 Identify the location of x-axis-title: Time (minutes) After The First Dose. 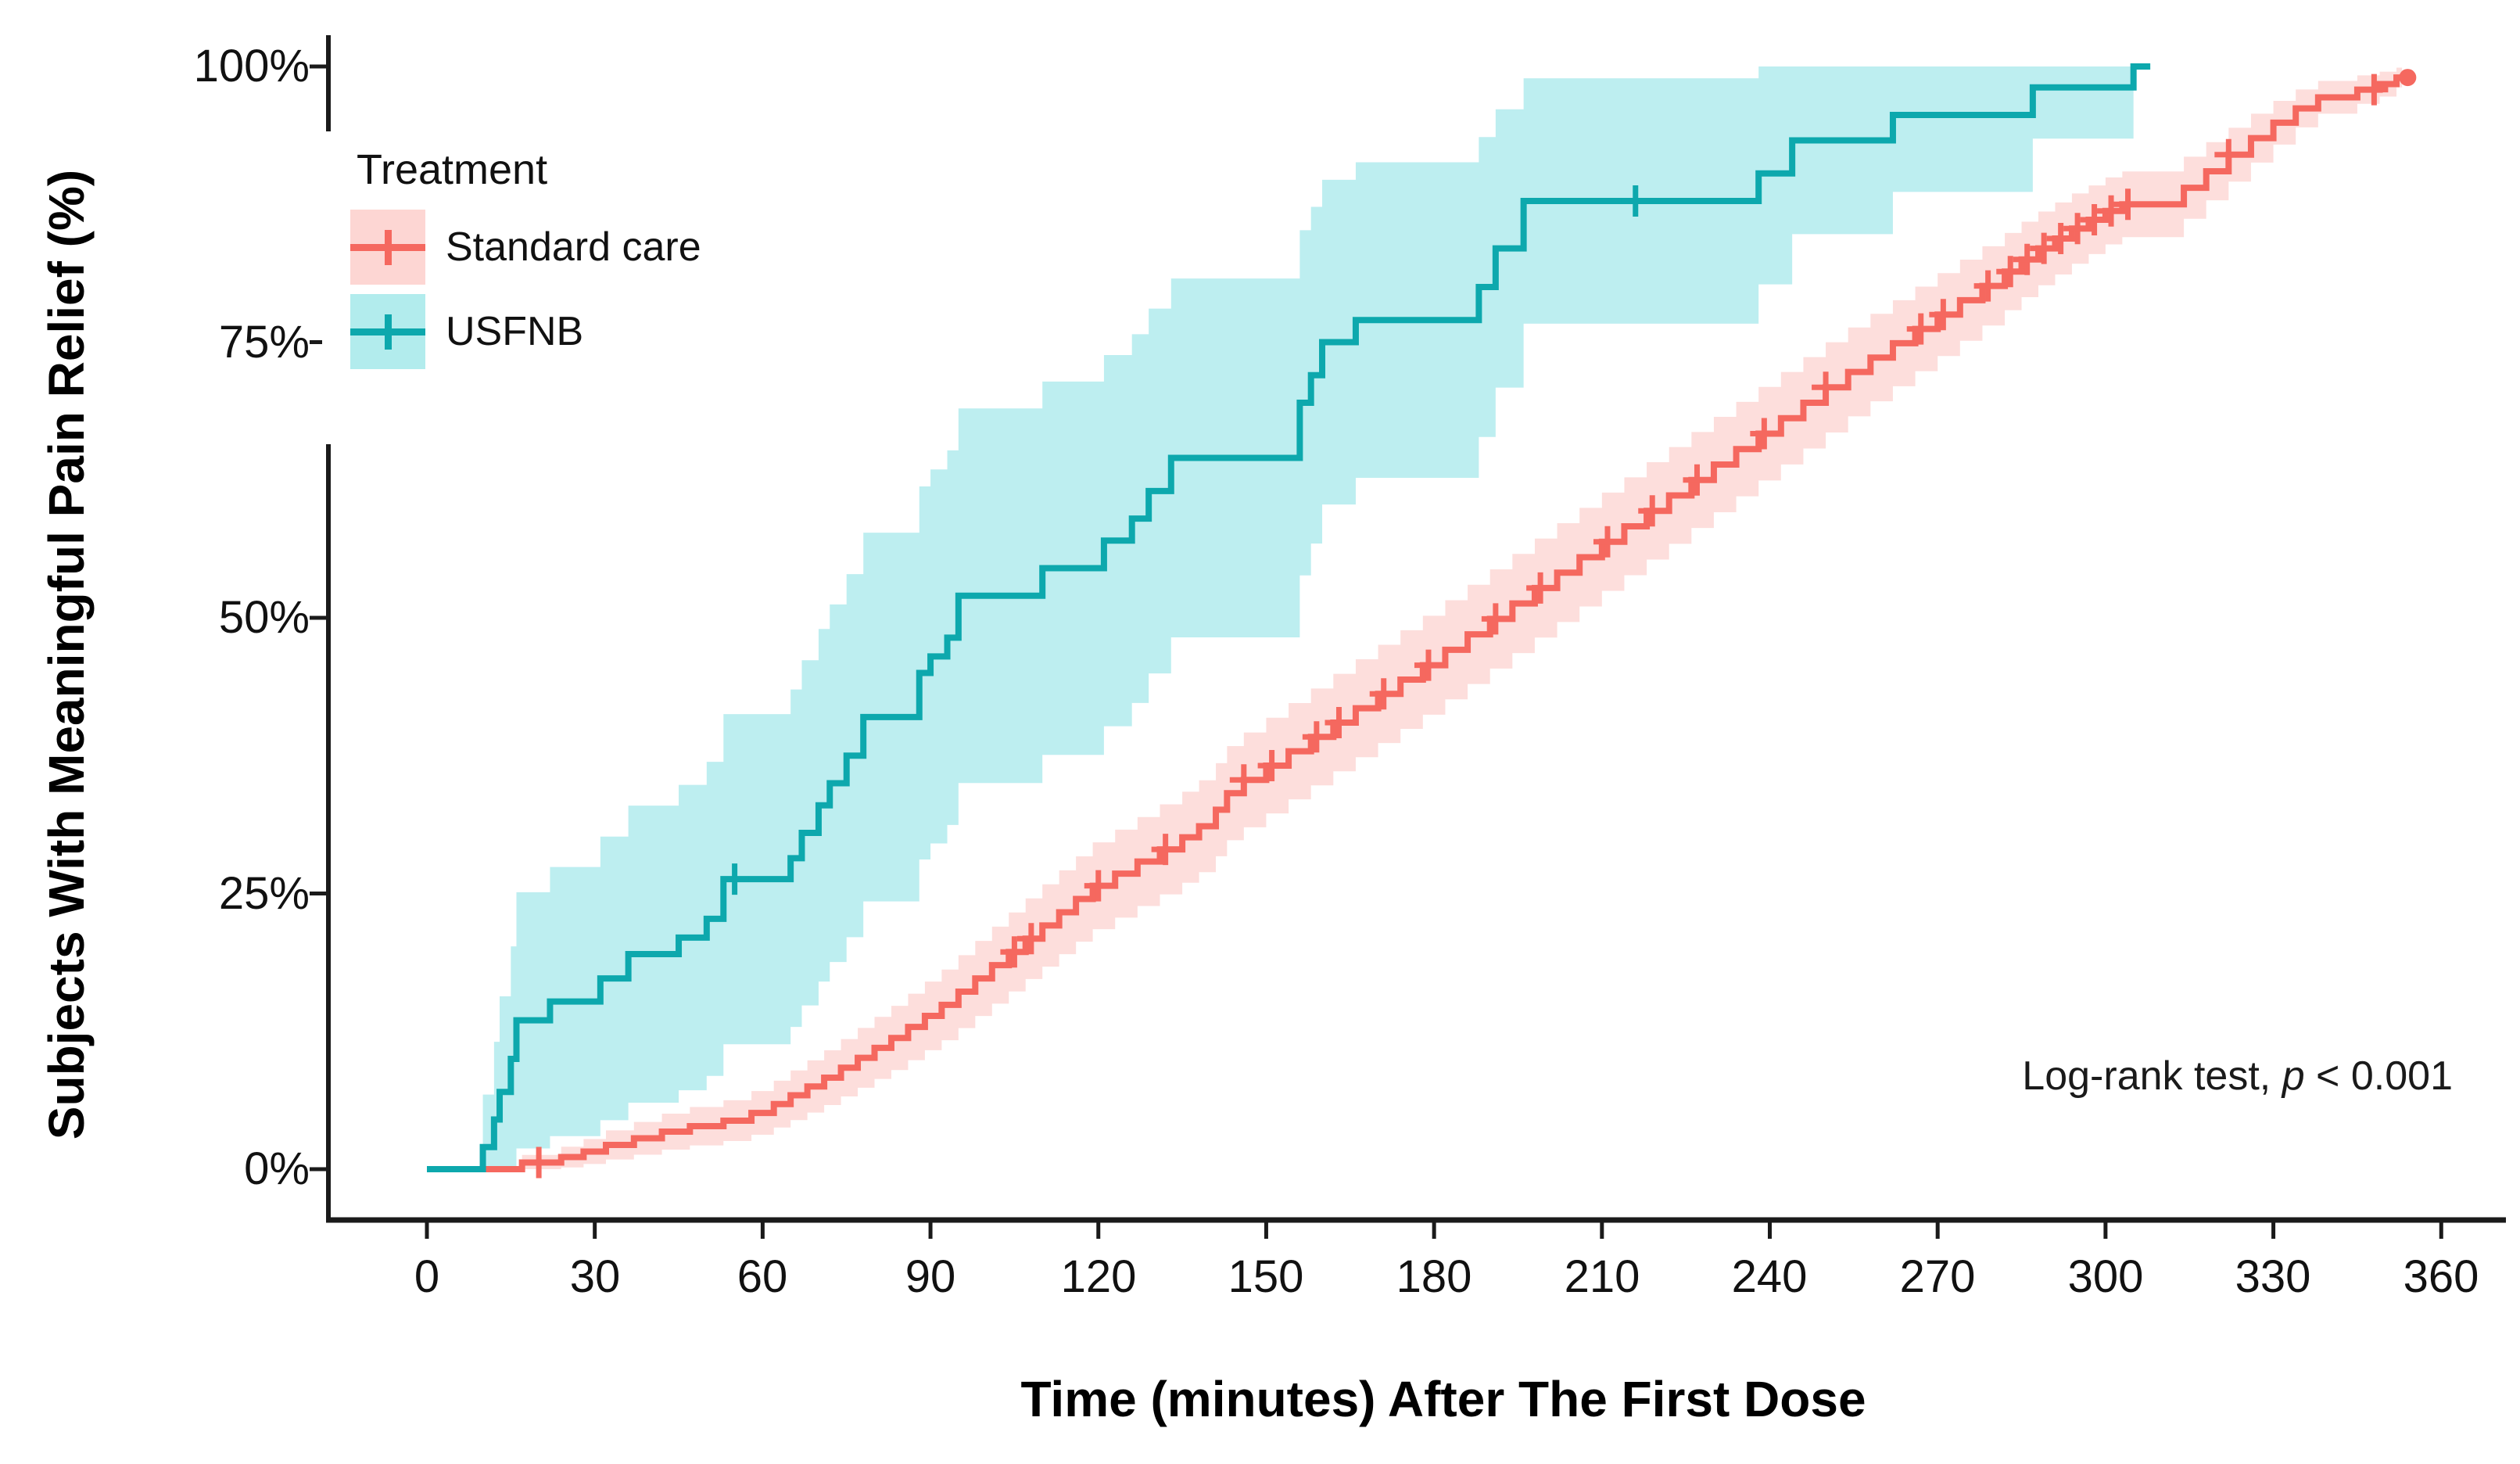
(1443, 1399).